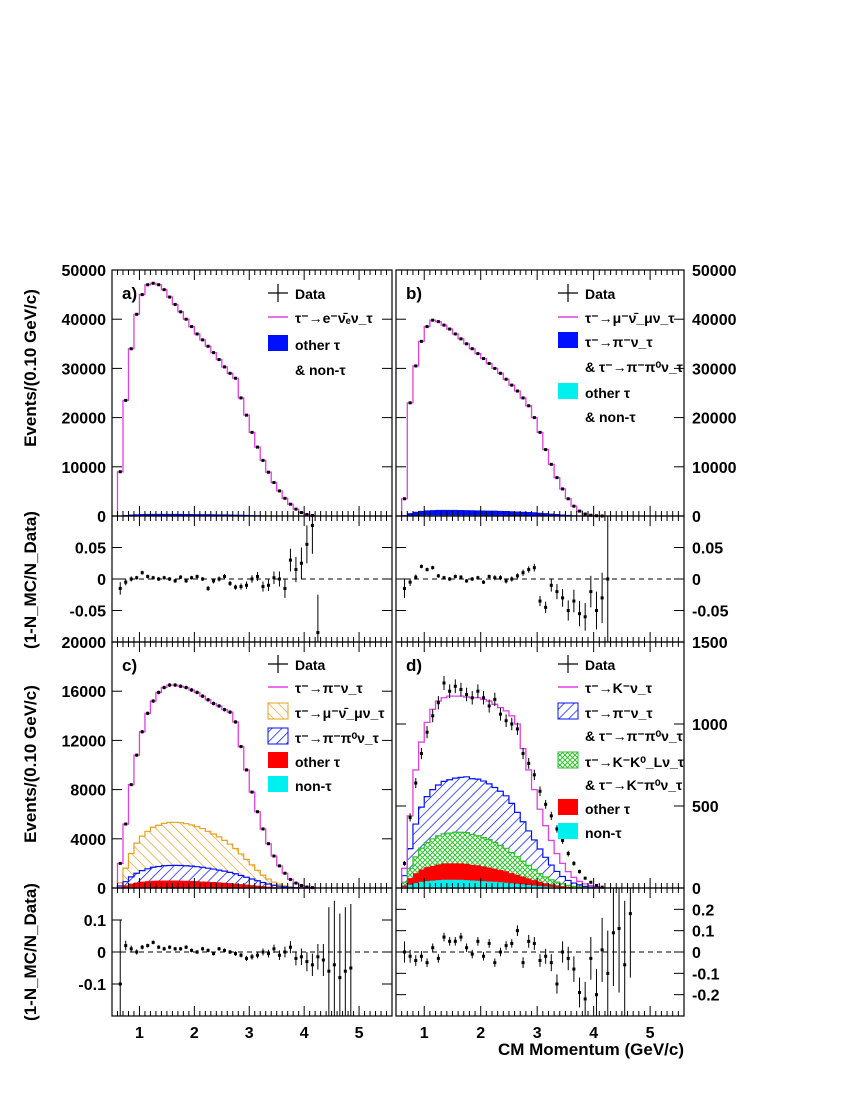 The image size is (850, 1105). Describe the element at coordinates (619, 342) in the screenshot. I see `svg-text: τ⁻→π⁻ν_τ` at that location.